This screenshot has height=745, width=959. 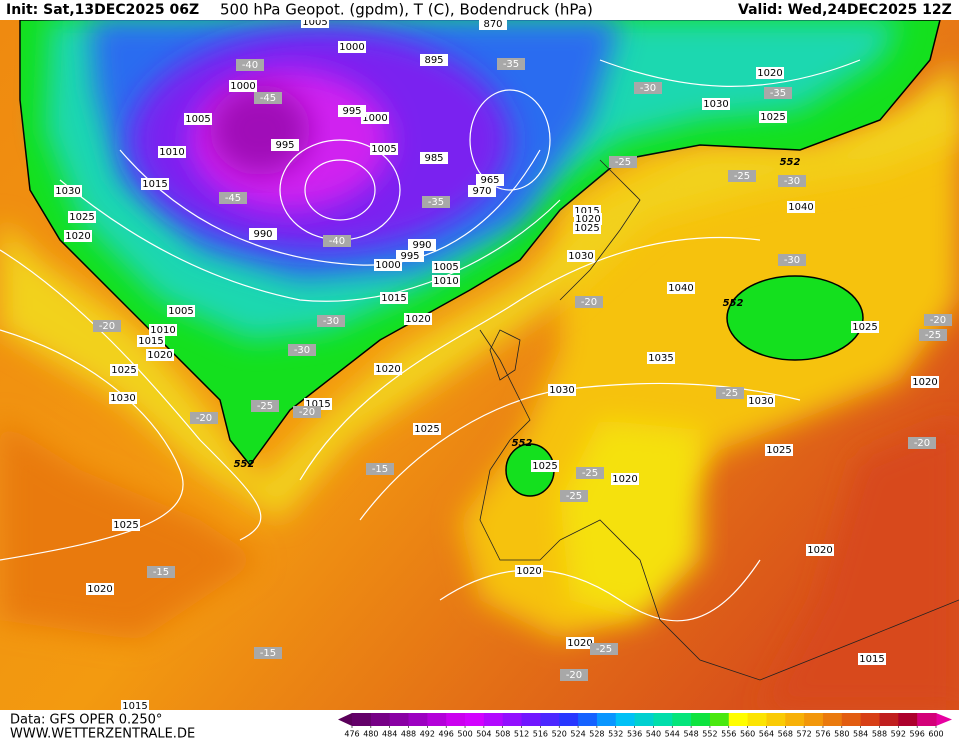 What do you see at coordinates (795, 318) in the screenshot?
I see `cold-area` at bounding box center [795, 318].